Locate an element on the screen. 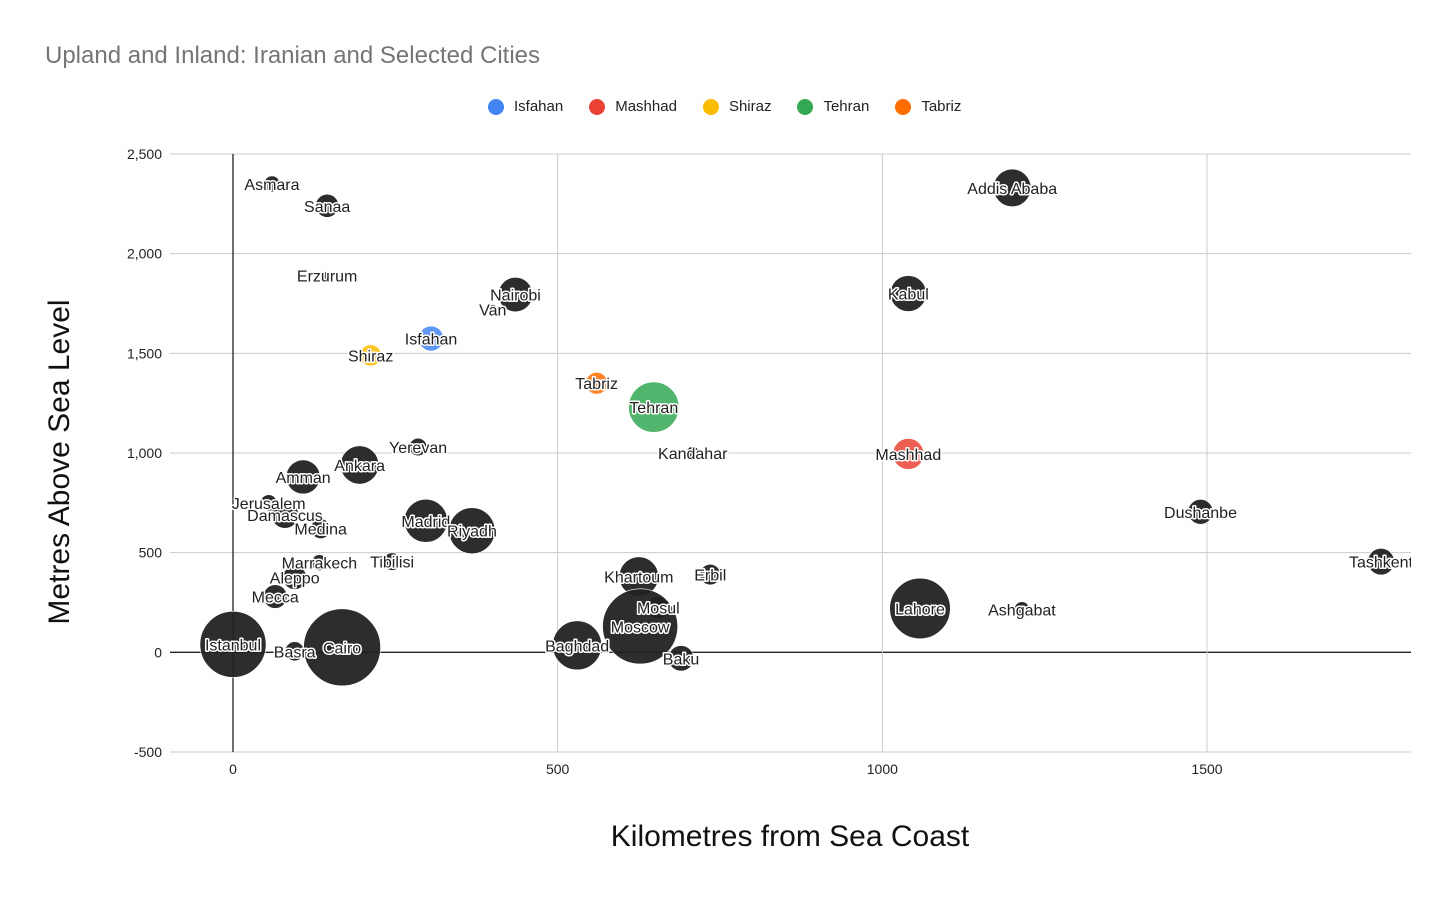 This screenshot has height=899, width=1456. bubble-ankara is located at coordinates (360, 465).